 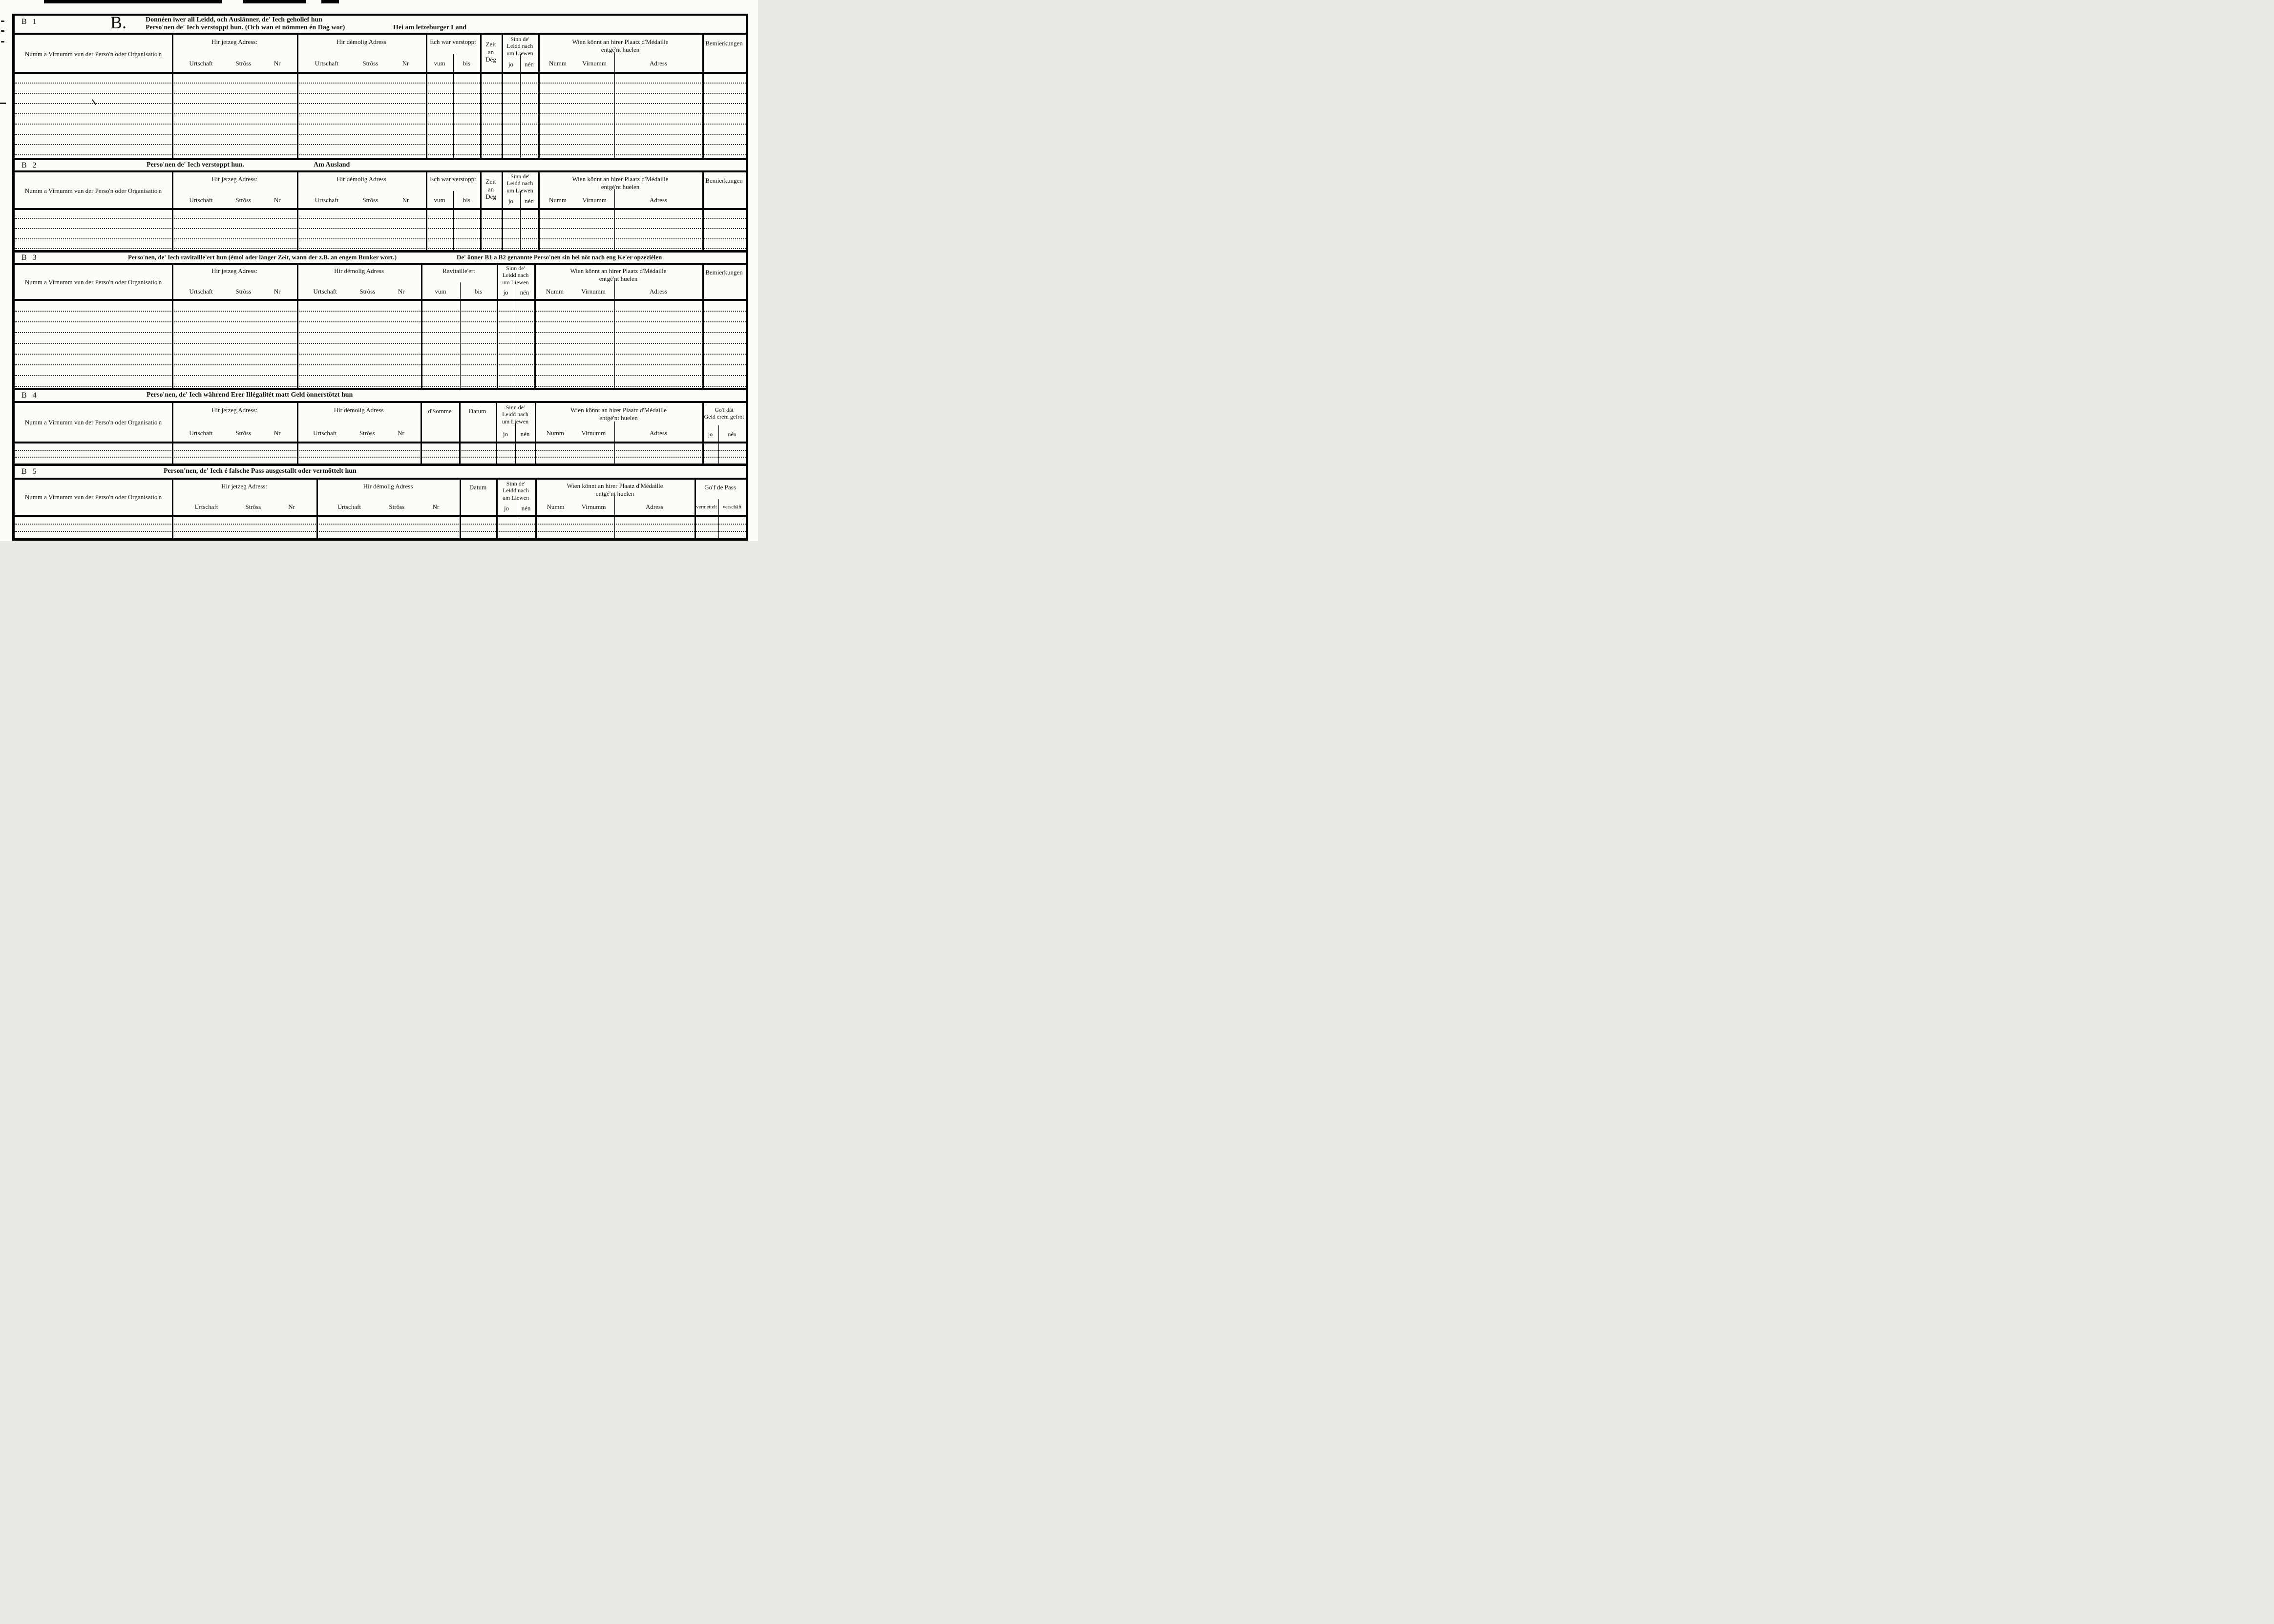 What do you see at coordinates (380, 527) in the screenshot?
I see `section-b5-rows` at bounding box center [380, 527].